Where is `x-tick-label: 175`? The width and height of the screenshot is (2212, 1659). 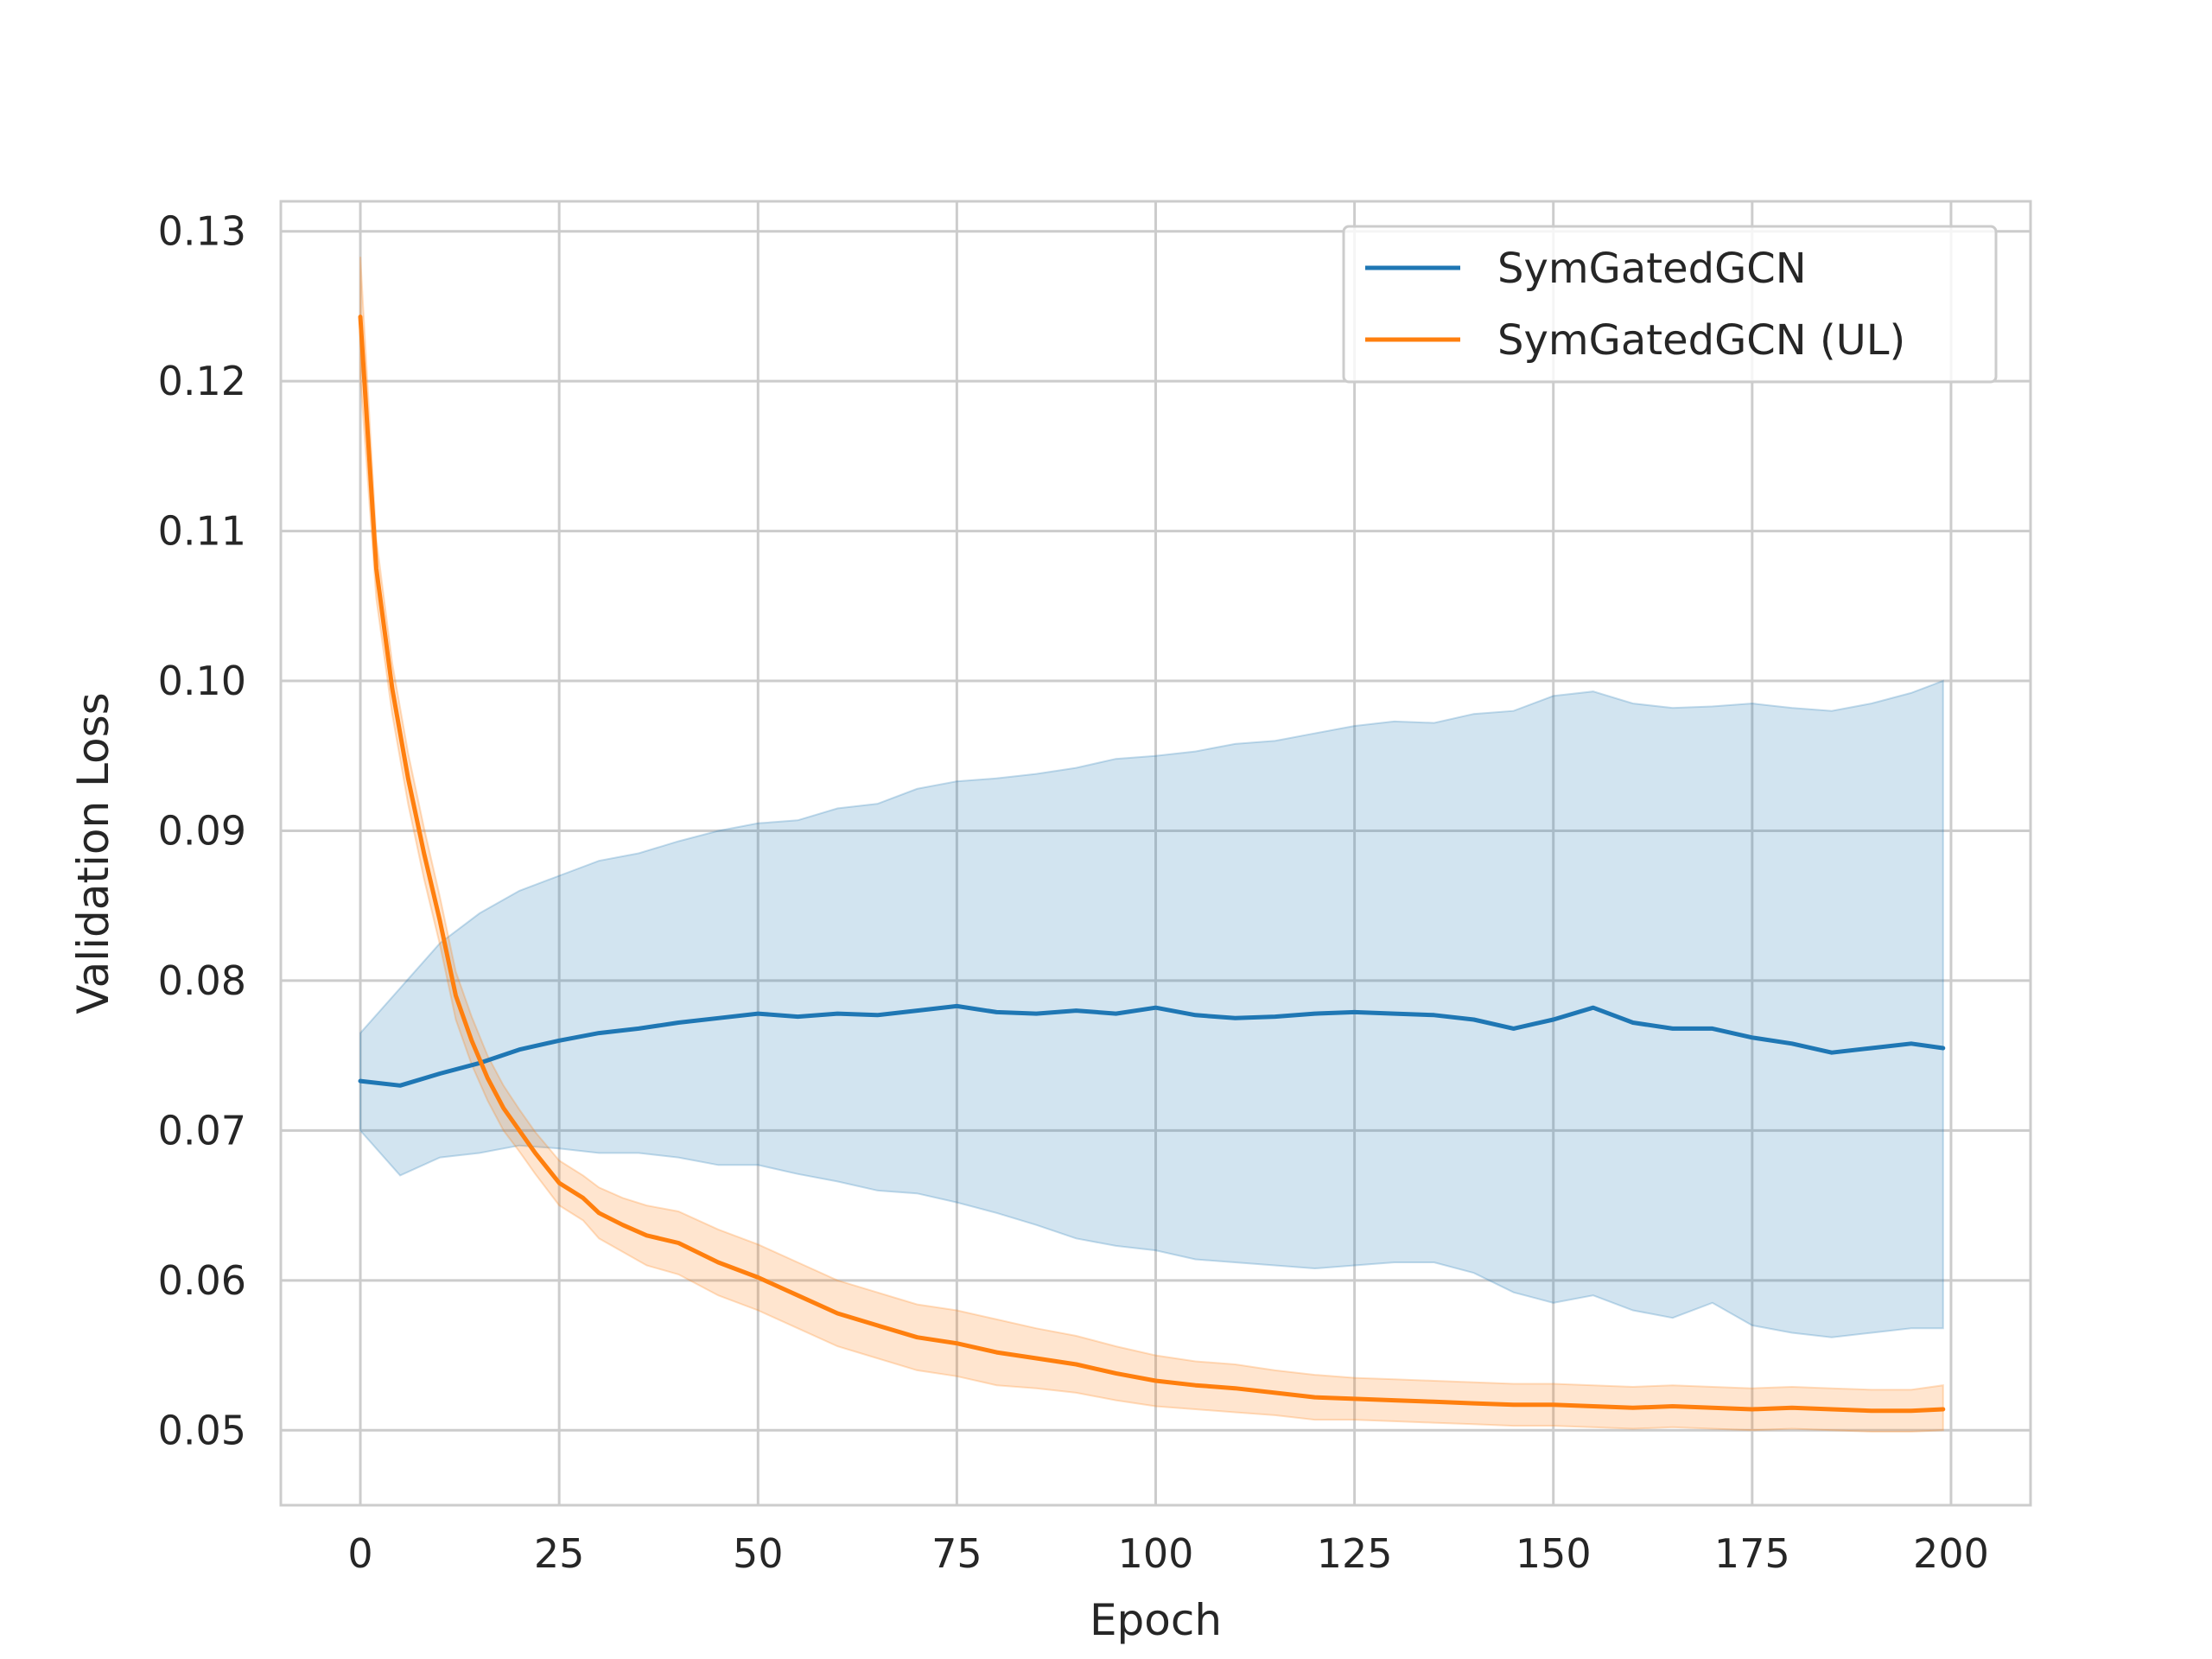 x-tick-label: 175 is located at coordinates (1752, 1553).